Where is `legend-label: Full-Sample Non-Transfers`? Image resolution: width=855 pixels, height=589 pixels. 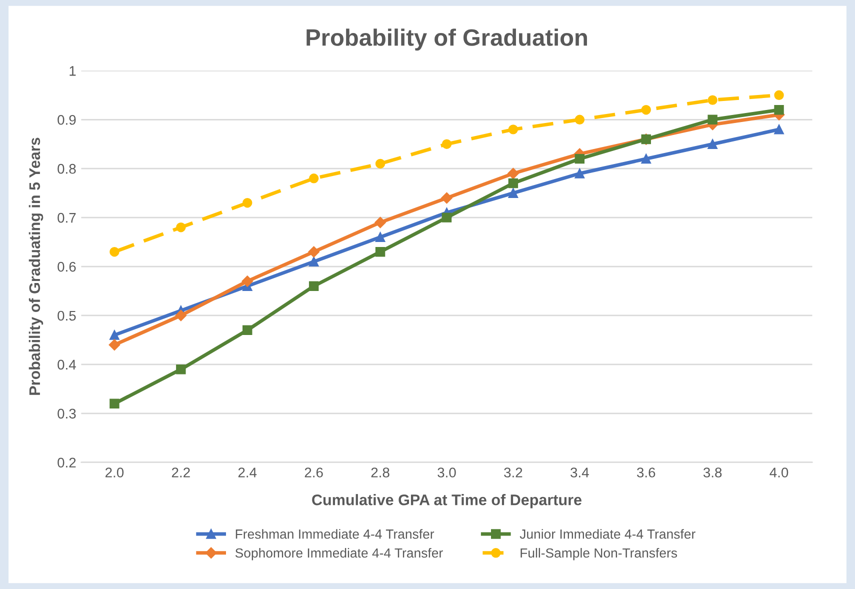 legend-label: Full-Sample Non-Transfers is located at coordinates (599, 554).